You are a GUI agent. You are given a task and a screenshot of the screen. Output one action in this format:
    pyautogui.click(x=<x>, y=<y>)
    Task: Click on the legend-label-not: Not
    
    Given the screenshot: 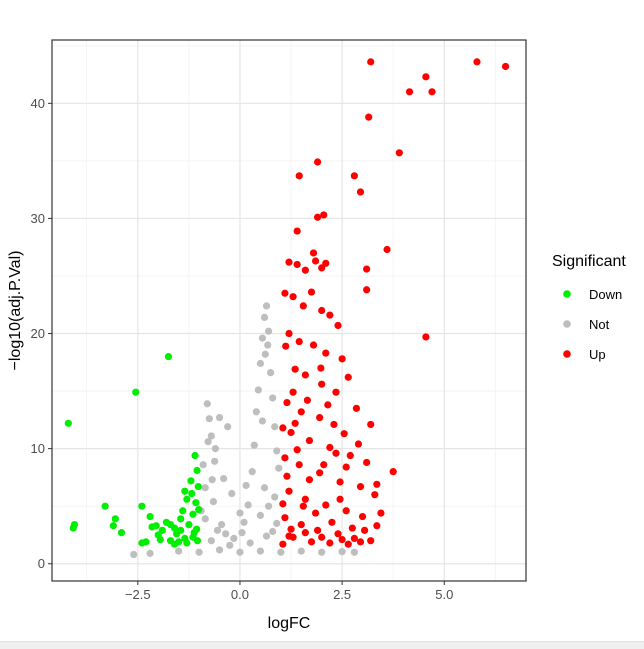 What is the action you would take?
    pyautogui.click(x=599, y=324)
    